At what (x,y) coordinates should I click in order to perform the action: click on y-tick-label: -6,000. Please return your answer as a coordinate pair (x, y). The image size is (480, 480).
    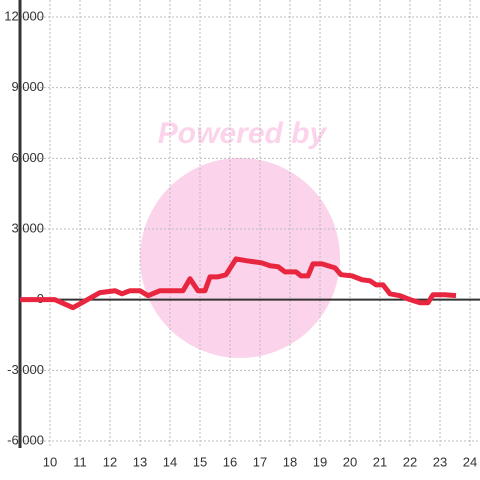
    Looking at the image, I should click on (25, 439).